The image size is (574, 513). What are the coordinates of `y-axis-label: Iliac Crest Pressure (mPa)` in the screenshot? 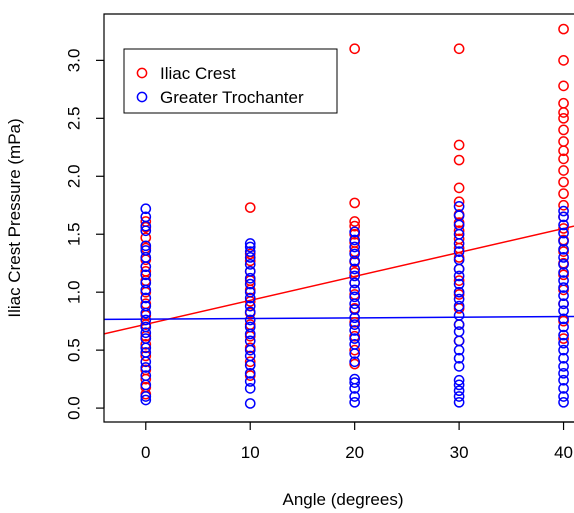 It's located at (14, 217).